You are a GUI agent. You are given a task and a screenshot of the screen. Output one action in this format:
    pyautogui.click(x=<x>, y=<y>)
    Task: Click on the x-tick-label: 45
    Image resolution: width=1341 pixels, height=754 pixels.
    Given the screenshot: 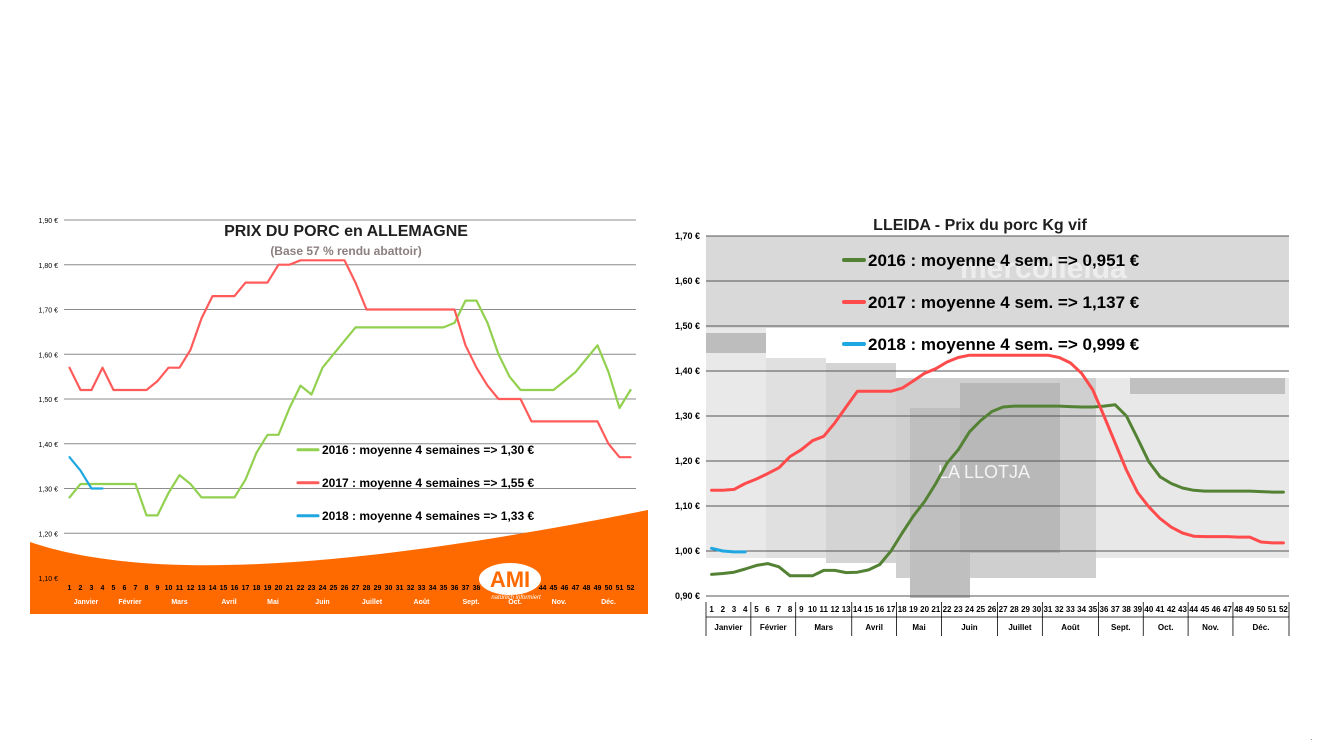 What is the action you would take?
    pyautogui.click(x=1204, y=609)
    